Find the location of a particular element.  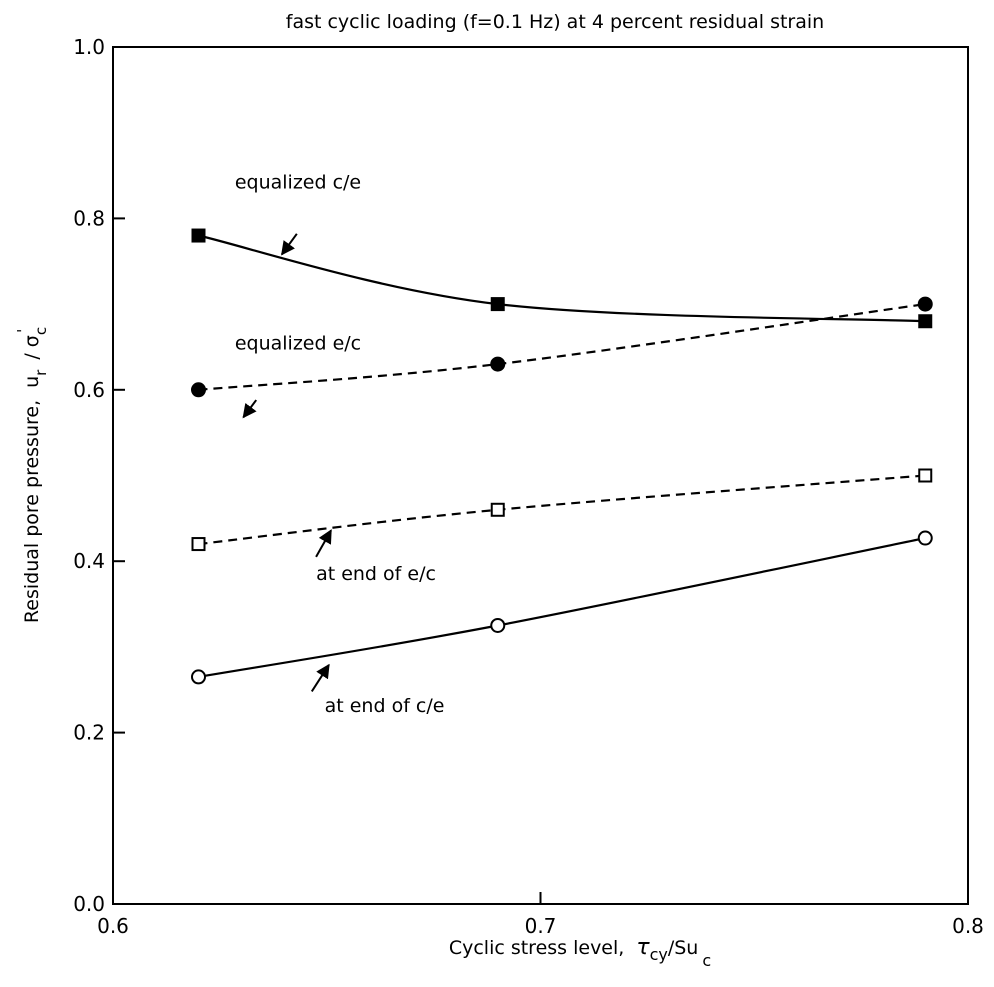

x-axis-label-tail-sub: c is located at coordinates (706, 960).